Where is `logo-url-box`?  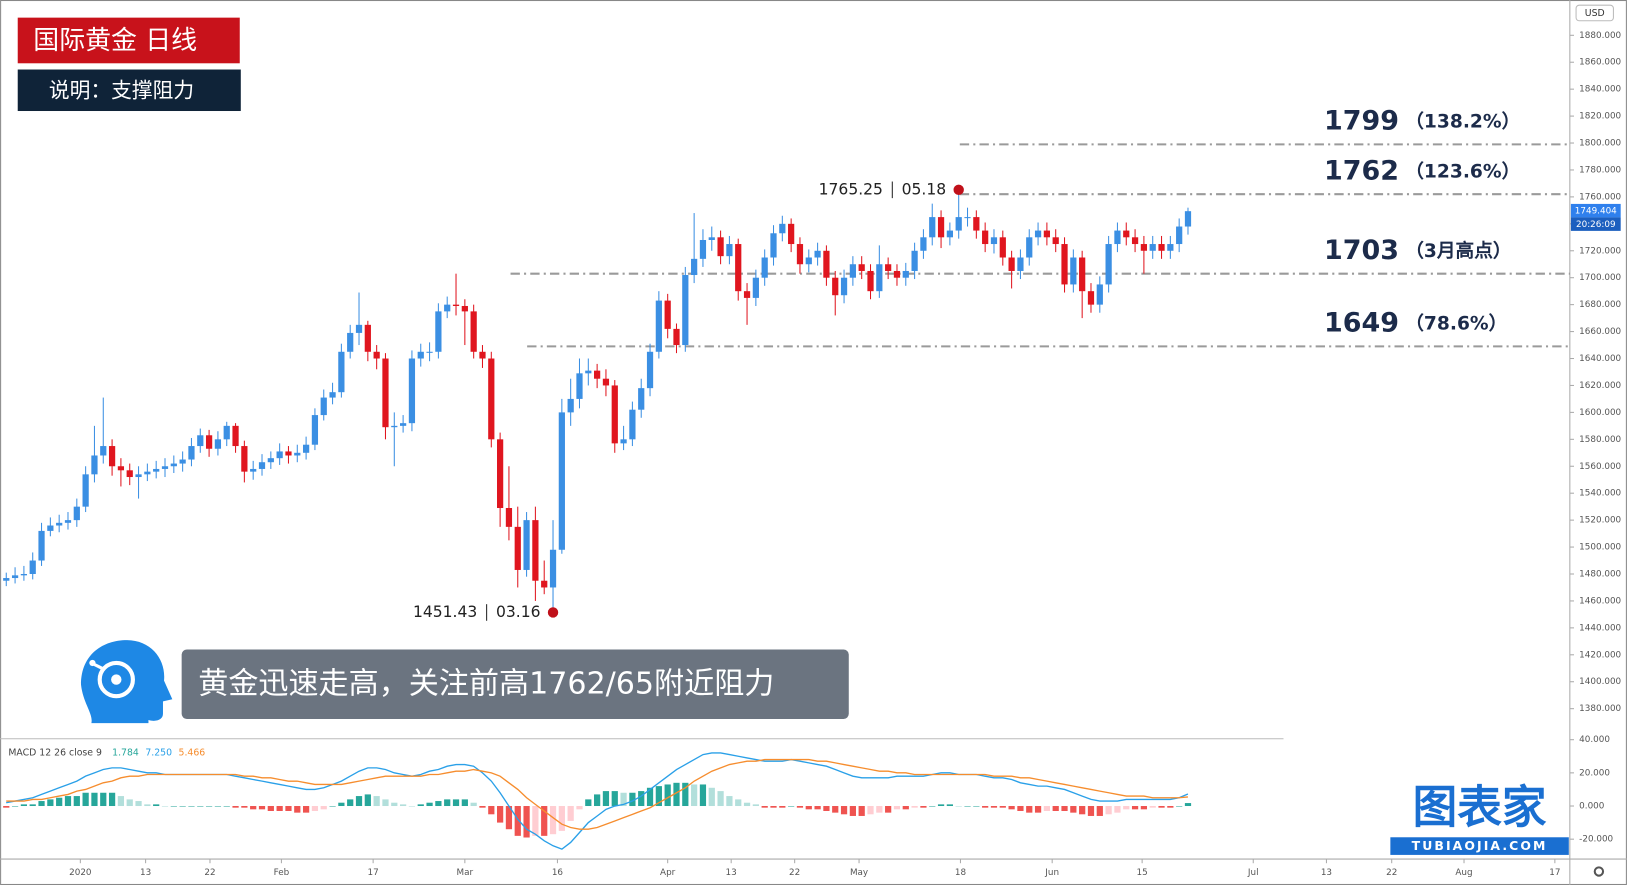
logo-url-box is located at coordinates (1479, 846).